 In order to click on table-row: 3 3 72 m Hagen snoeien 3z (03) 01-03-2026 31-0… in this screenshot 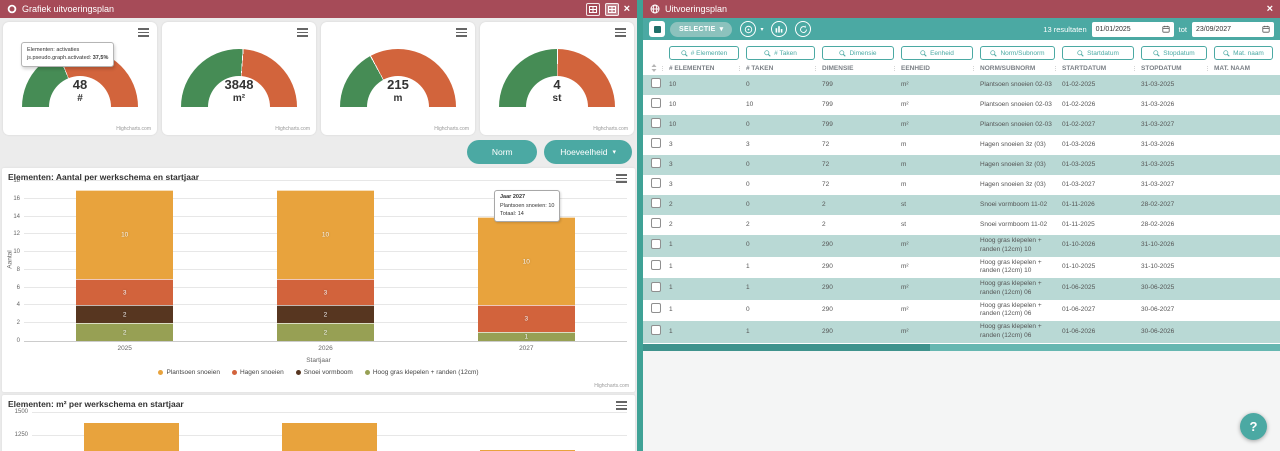, I will do `click(961, 145)`.